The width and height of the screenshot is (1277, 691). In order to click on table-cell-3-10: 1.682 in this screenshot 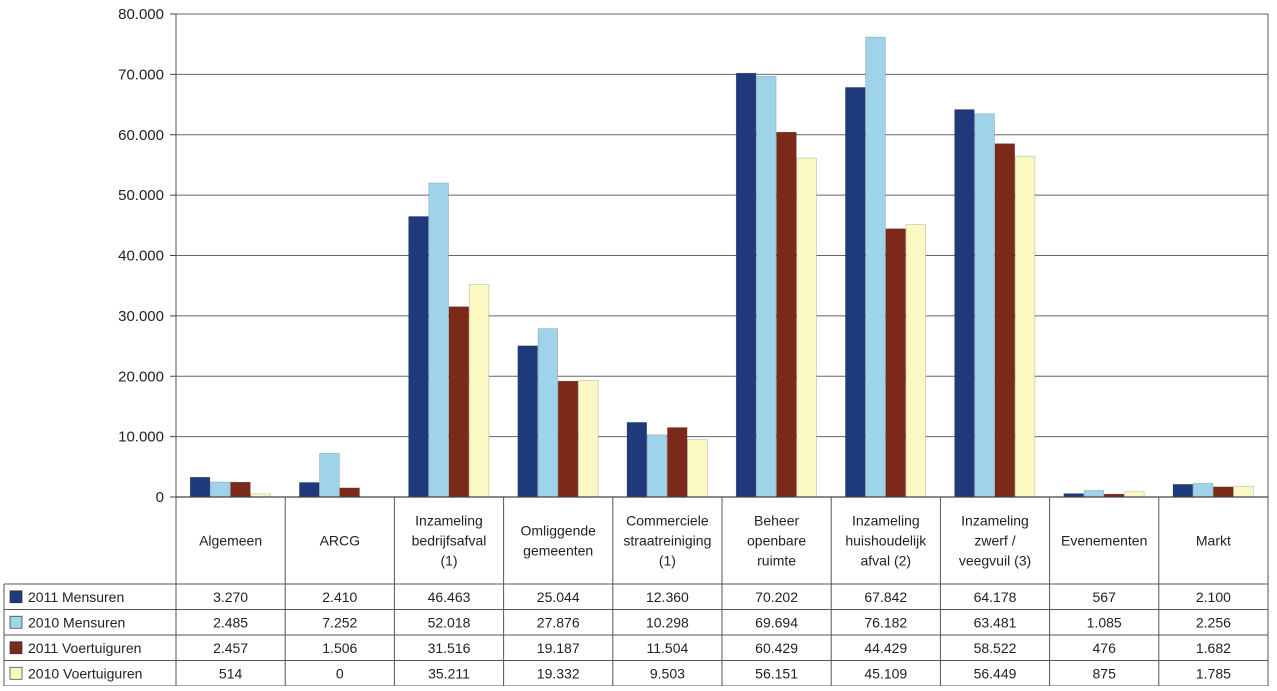, I will do `click(1213, 648)`.